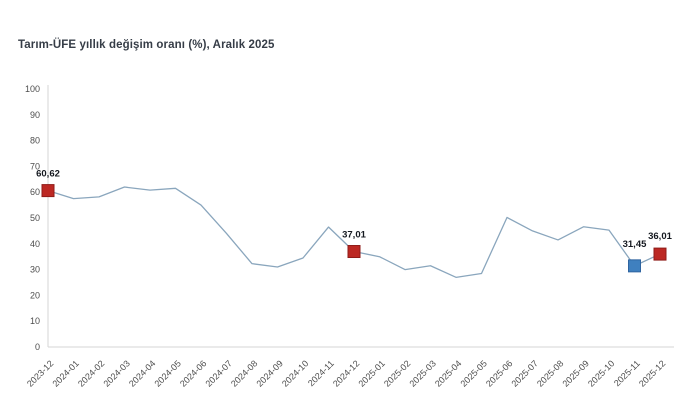 The width and height of the screenshot is (689, 410). I want to click on point-value-label-2024-12: 37,01, so click(354, 235).